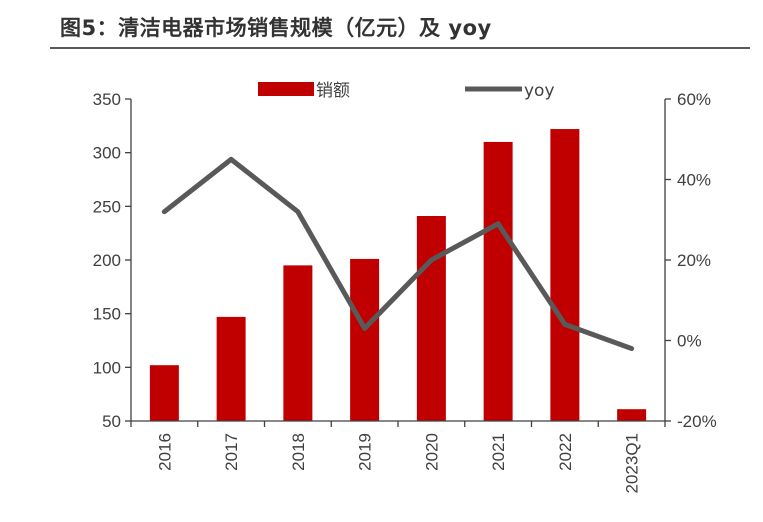  What do you see at coordinates (333, 91) in the screenshot?
I see `legend-bar-label: 销额` at bounding box center [333, 91].